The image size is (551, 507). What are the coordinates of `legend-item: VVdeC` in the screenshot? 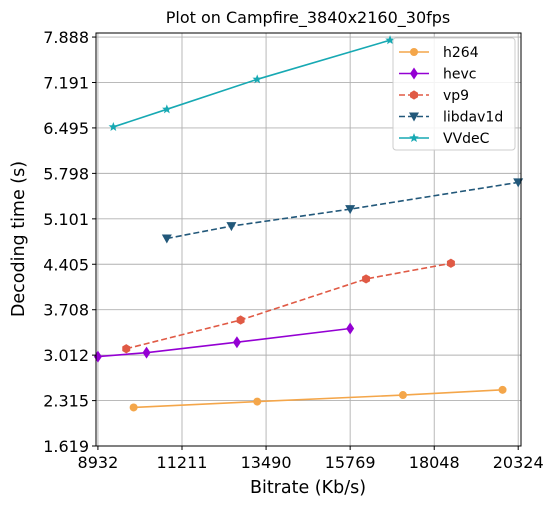 It's located at (444, 139).